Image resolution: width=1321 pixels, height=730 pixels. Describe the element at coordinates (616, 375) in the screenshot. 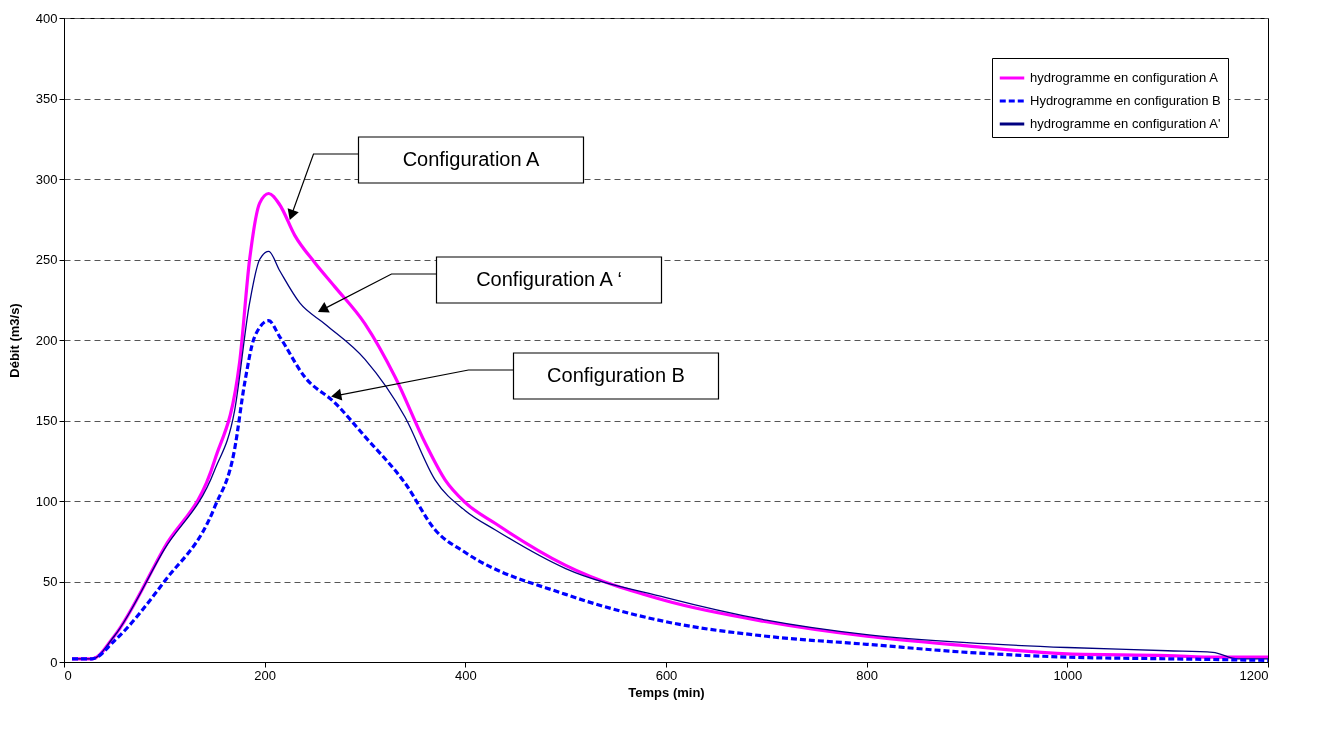

I see `annotation: Configuration B` at that location.